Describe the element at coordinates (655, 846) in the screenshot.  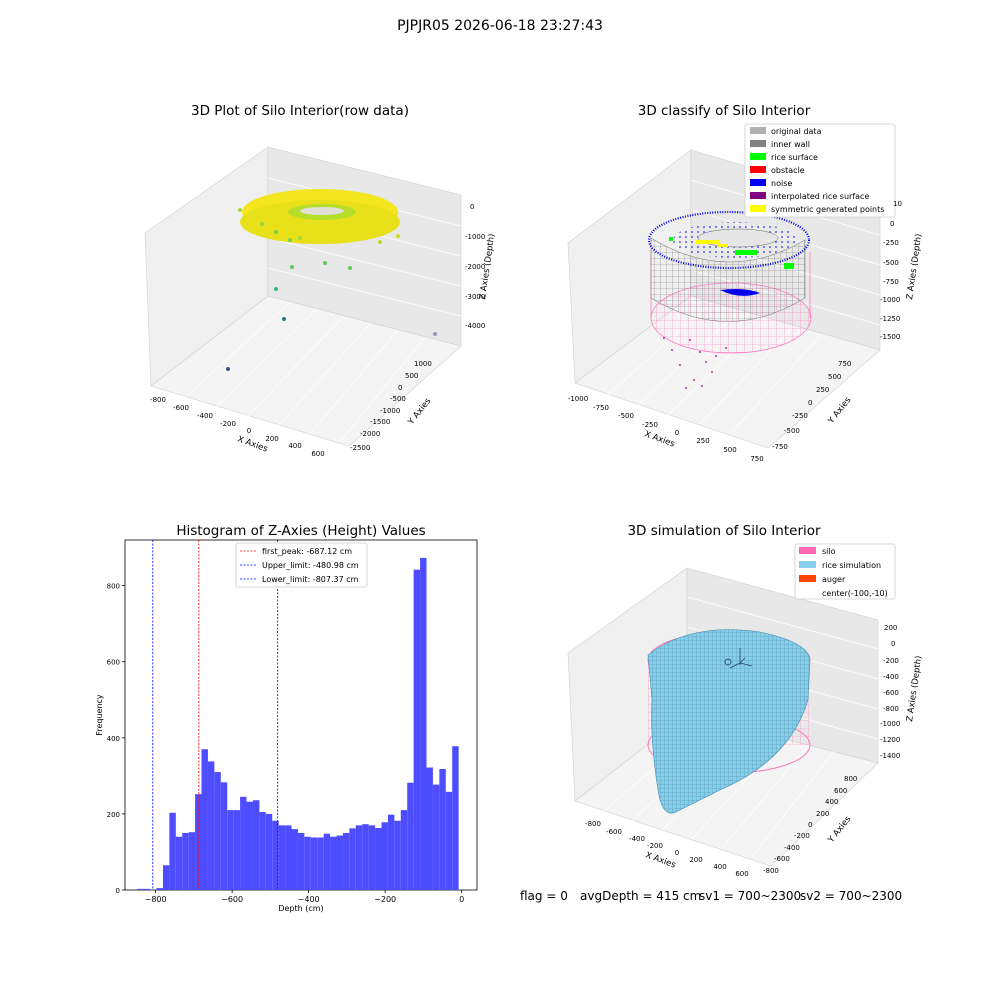
I see `x-tick-label: -200` at that location.